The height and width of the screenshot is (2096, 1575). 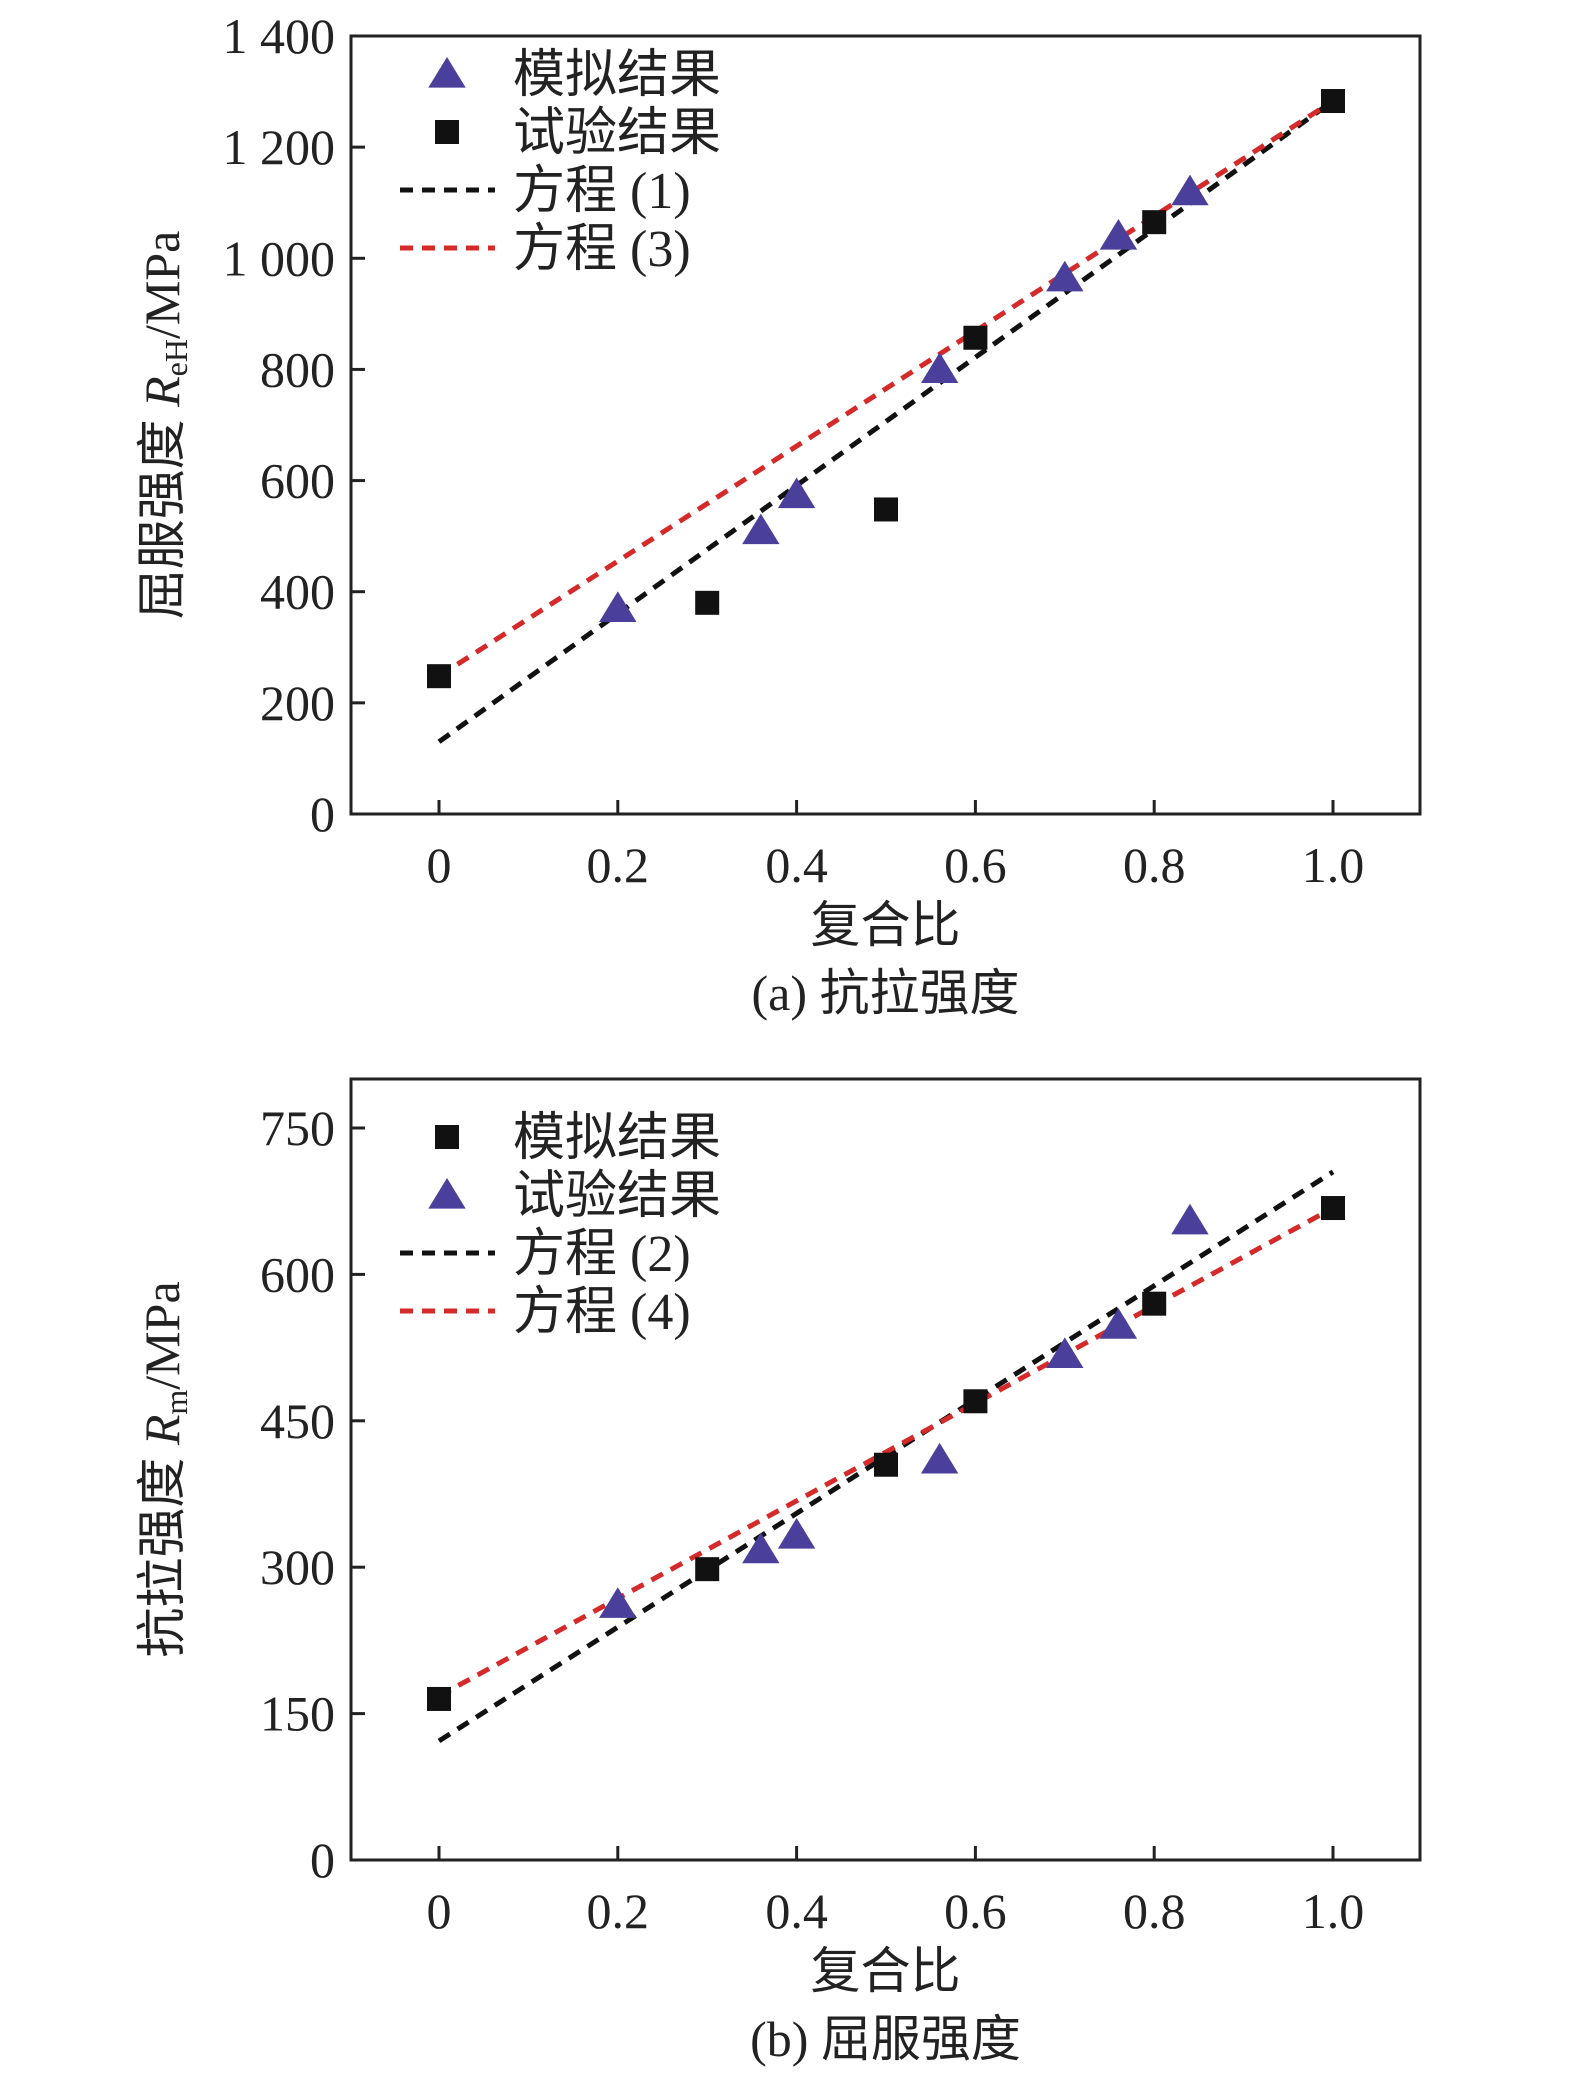 I want to click on y-tick-label: 1 200, so click(x=279, y=147).